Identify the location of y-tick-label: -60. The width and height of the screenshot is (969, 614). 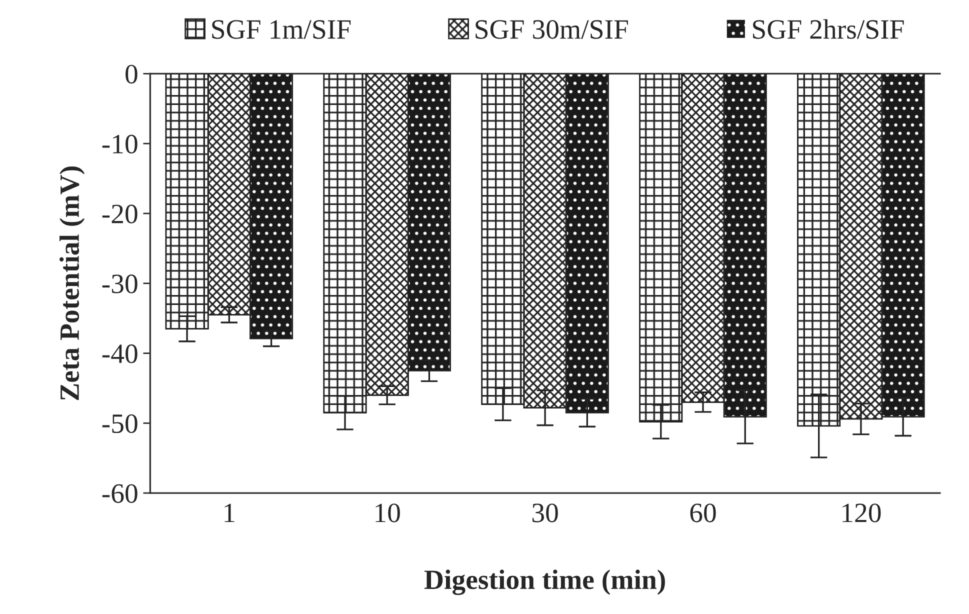
(120, 493).